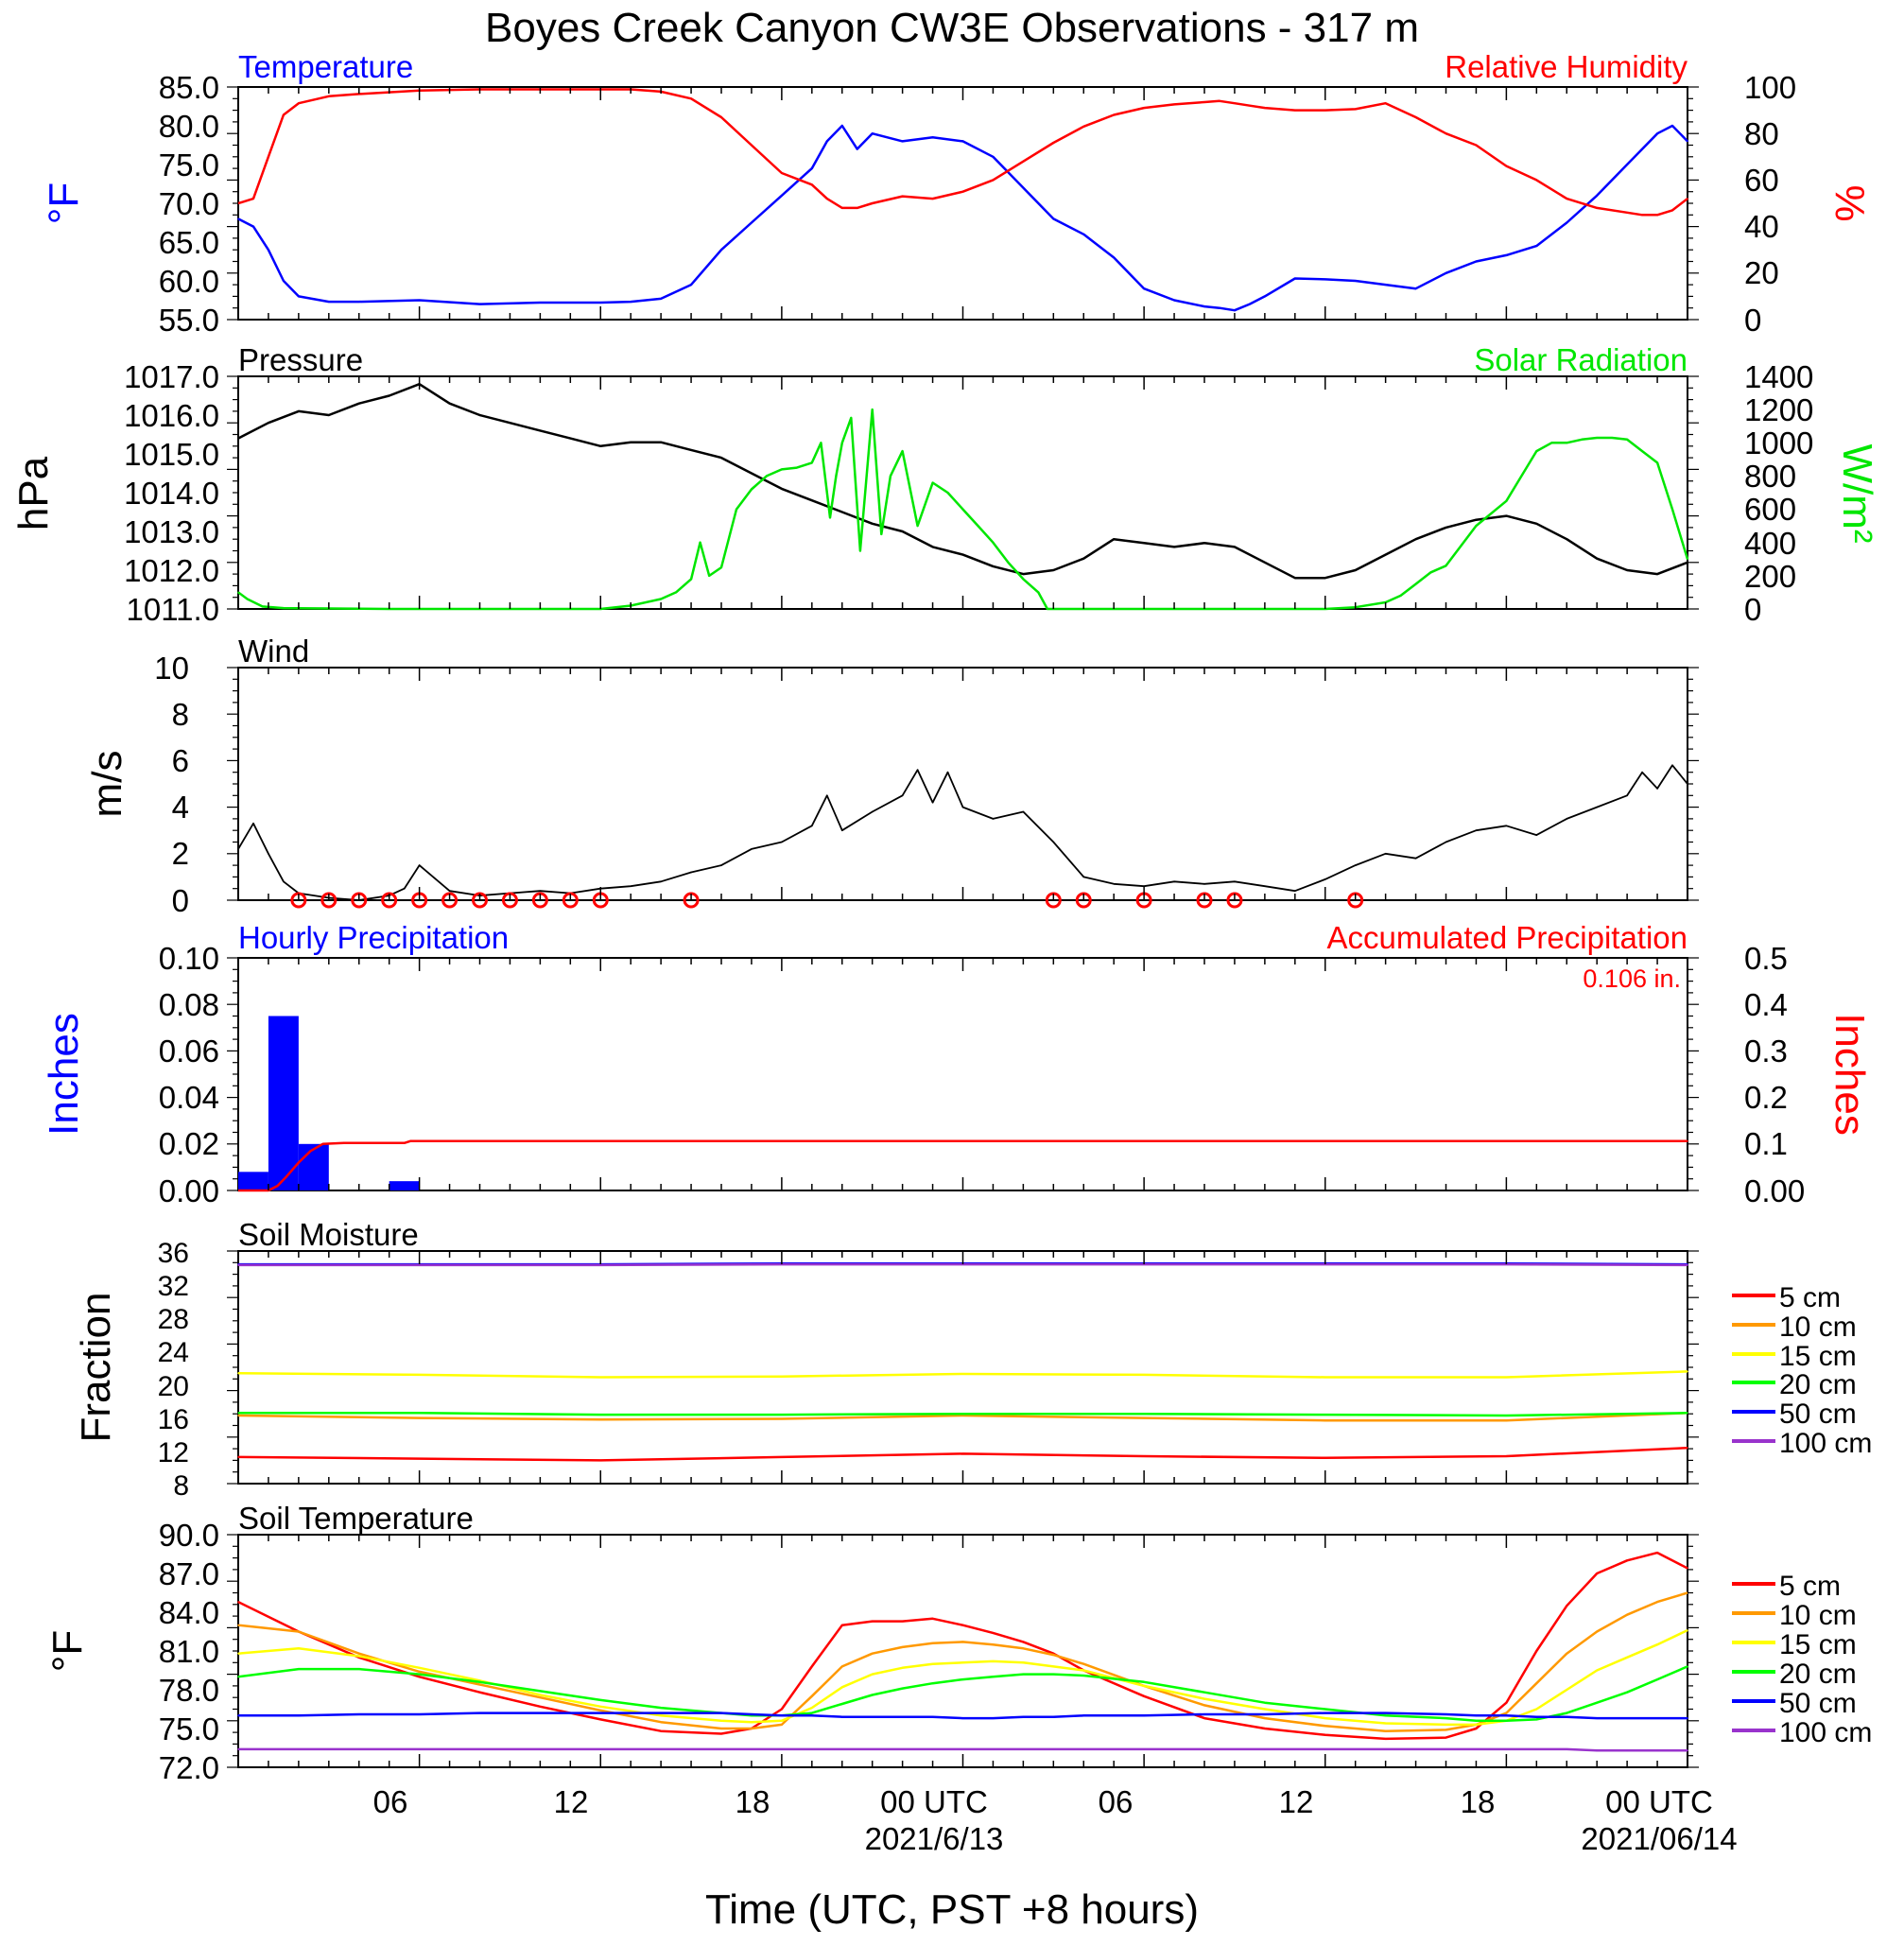 This screenshot has width=1904, height=1946. What do you see at coordinates (962, 1368) in the screenshot?
I see `panel-frame` at bounding box center [962, 1368].